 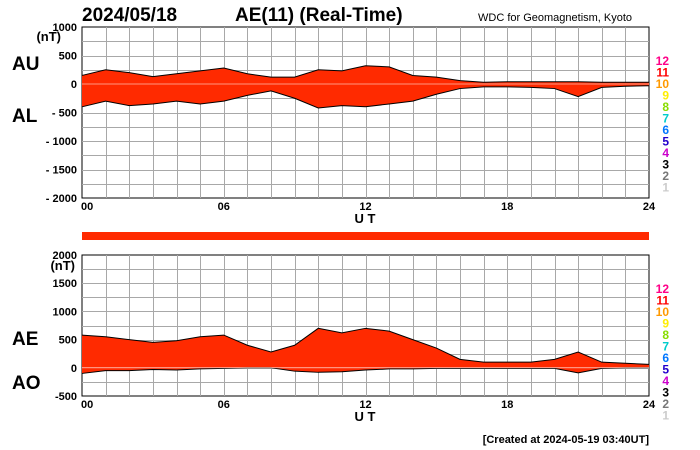 I want to click on al-label: AL, so click(x=25, y=116).